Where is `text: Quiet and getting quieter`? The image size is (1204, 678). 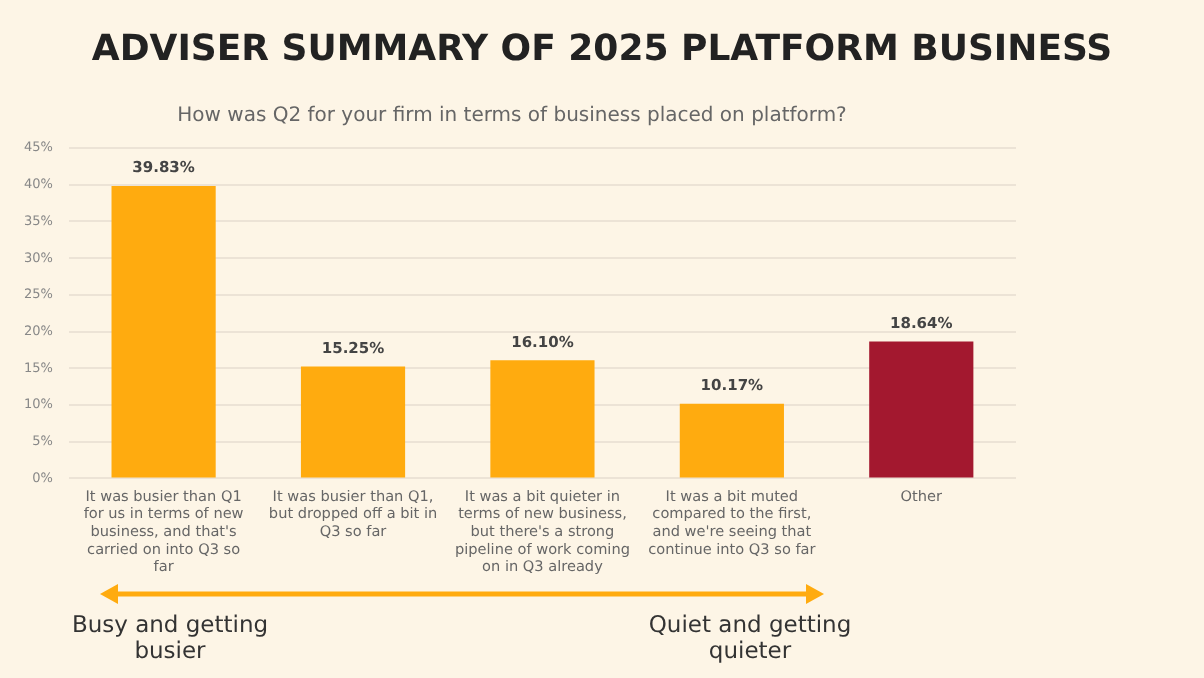 text: Quiet and getting quieter is located at coordinates (750, 637).